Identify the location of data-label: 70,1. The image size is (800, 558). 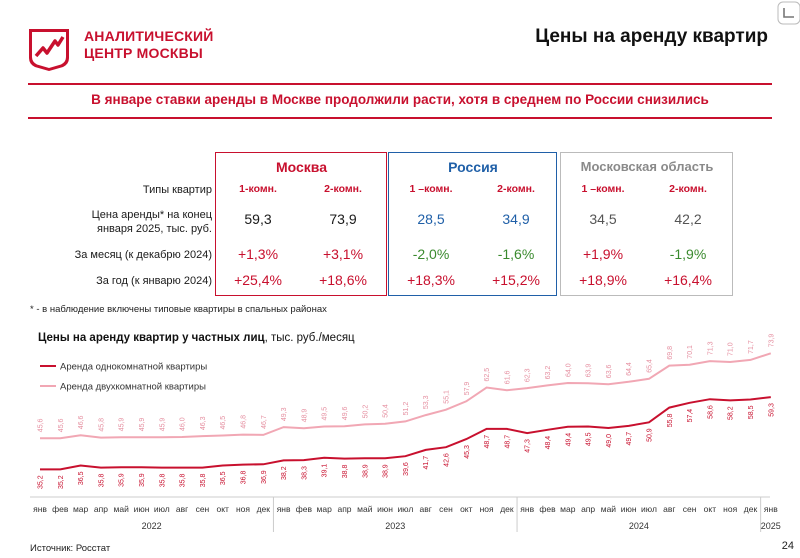
(690, 352).